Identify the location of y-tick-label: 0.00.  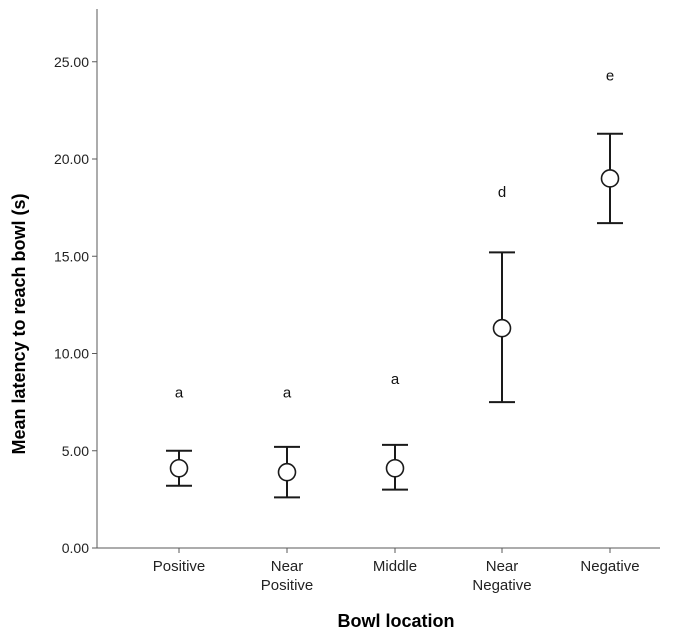
(75, 548).